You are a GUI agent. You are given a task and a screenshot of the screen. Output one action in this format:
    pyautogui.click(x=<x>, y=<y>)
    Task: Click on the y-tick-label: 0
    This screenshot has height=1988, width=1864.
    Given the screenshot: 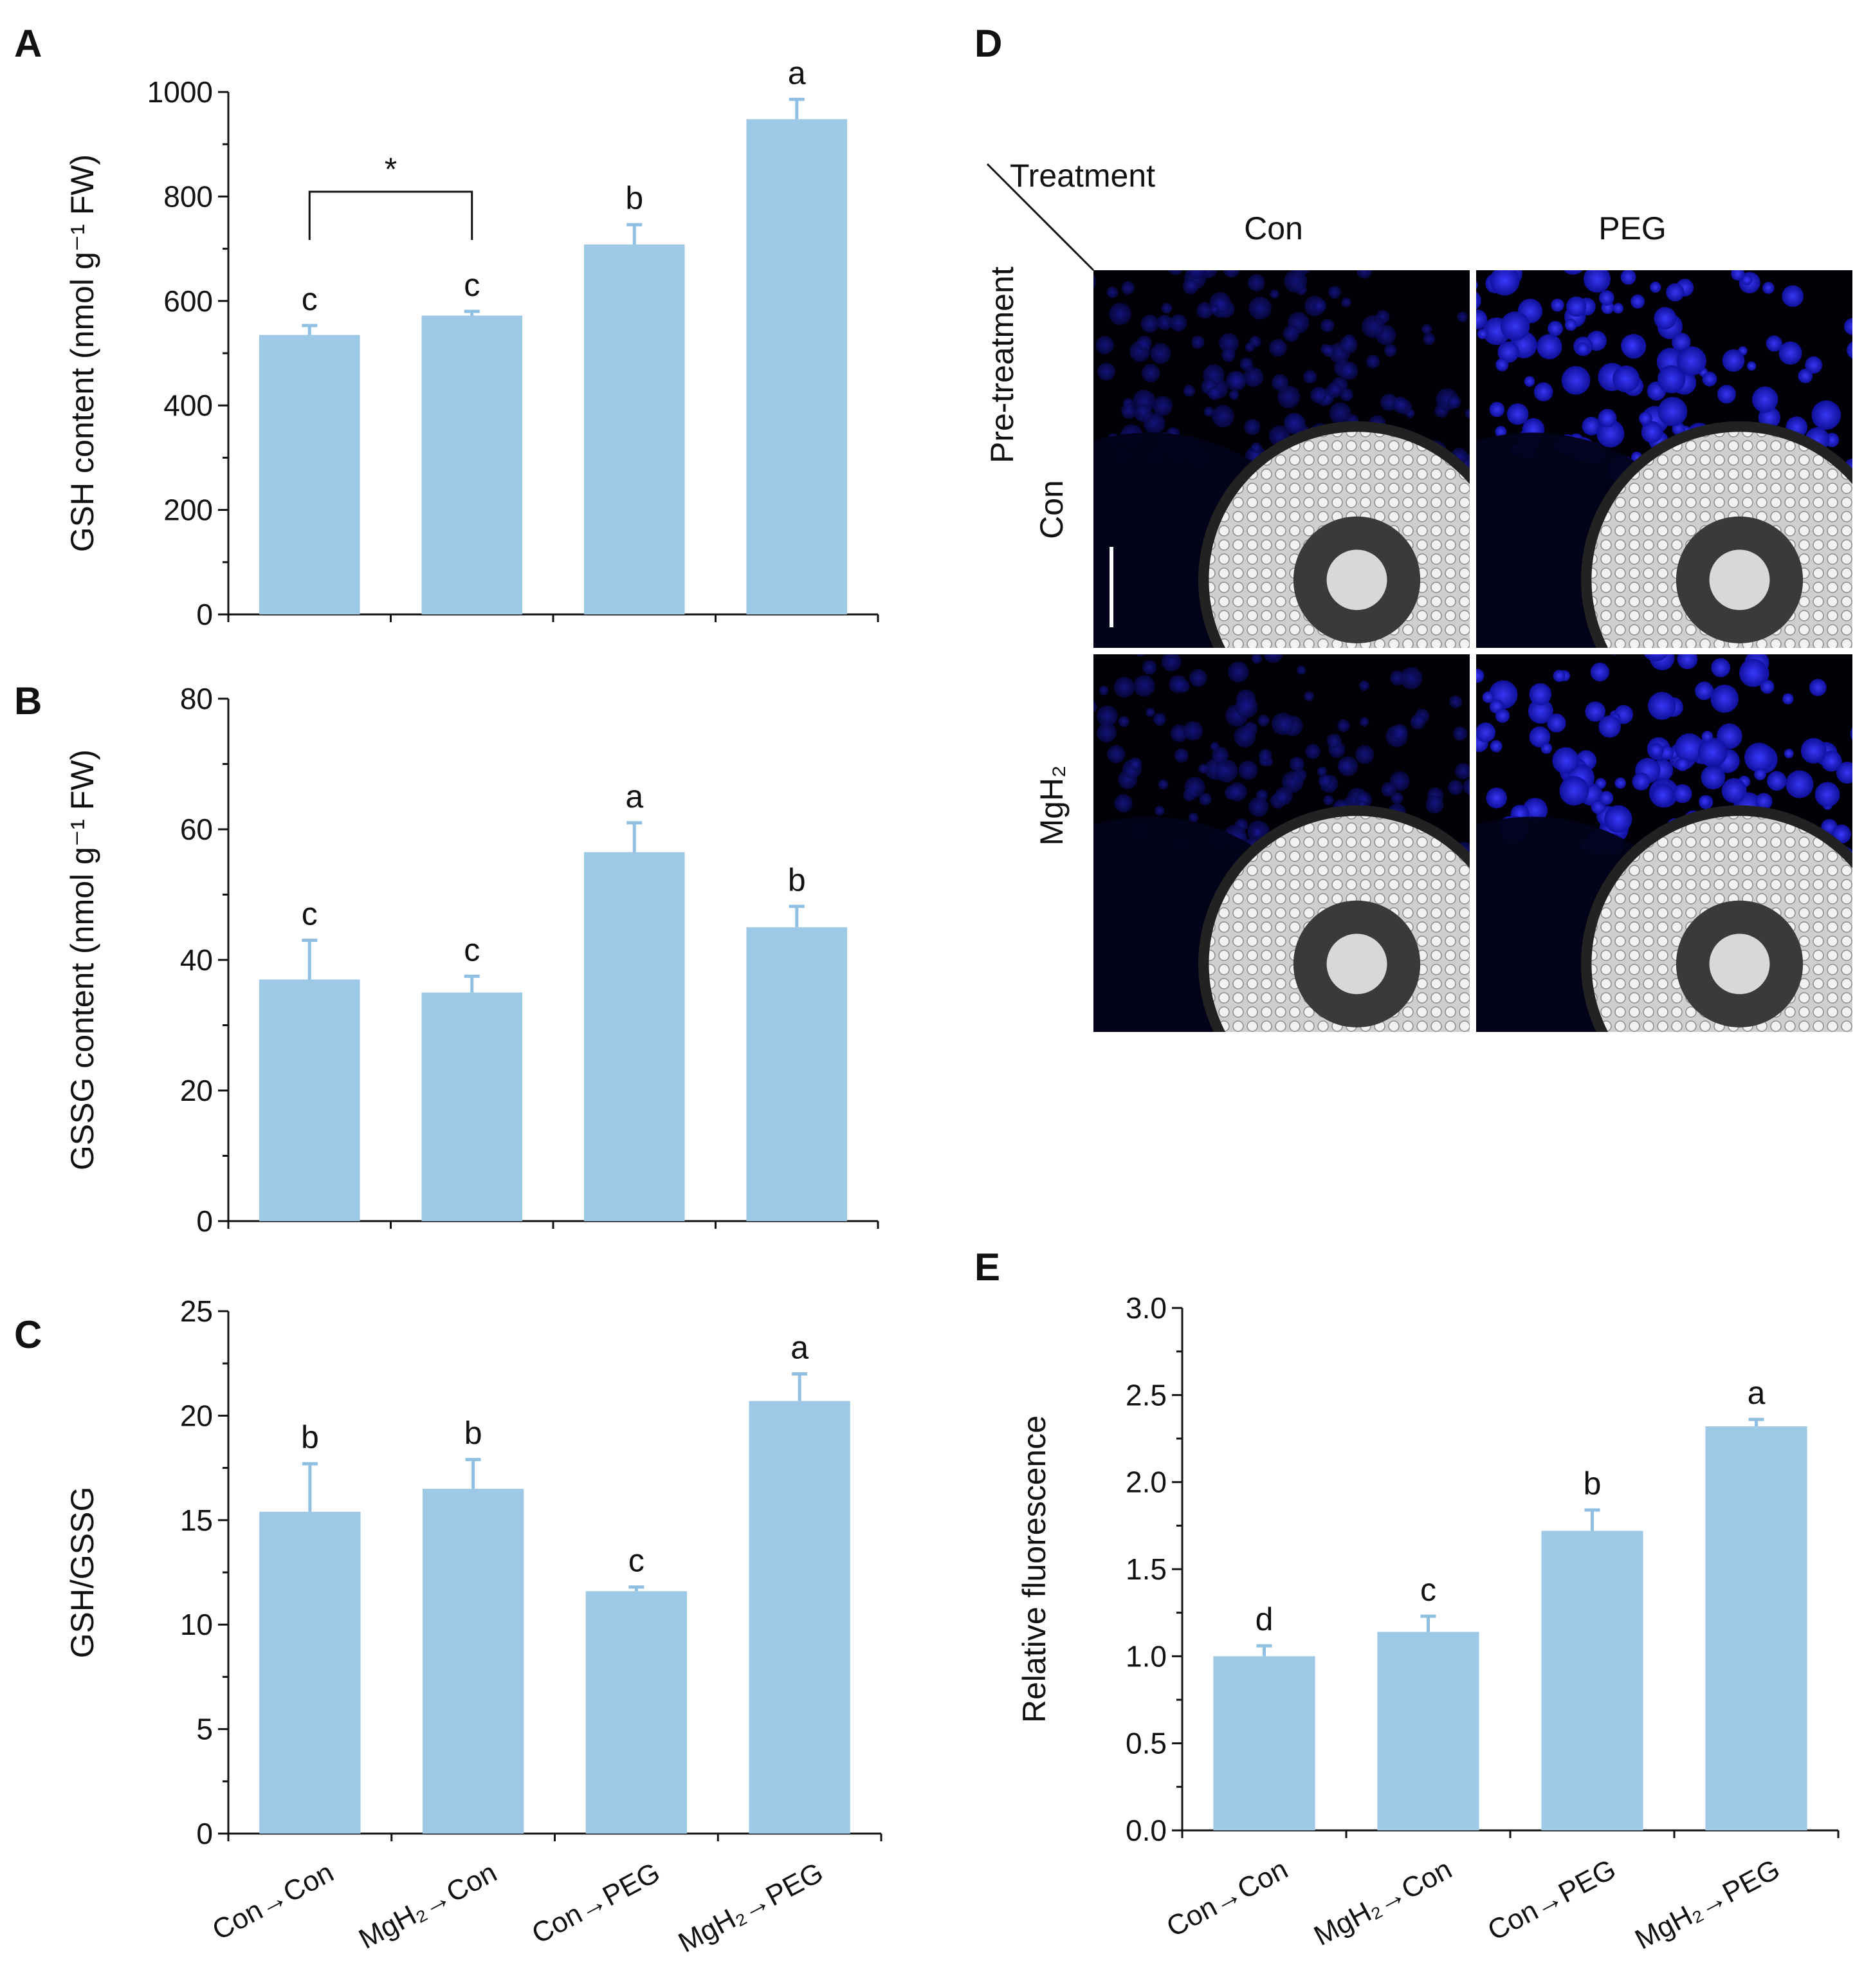 What is the action you would take?
    pyautogui.click(x=204, y=1221)
    